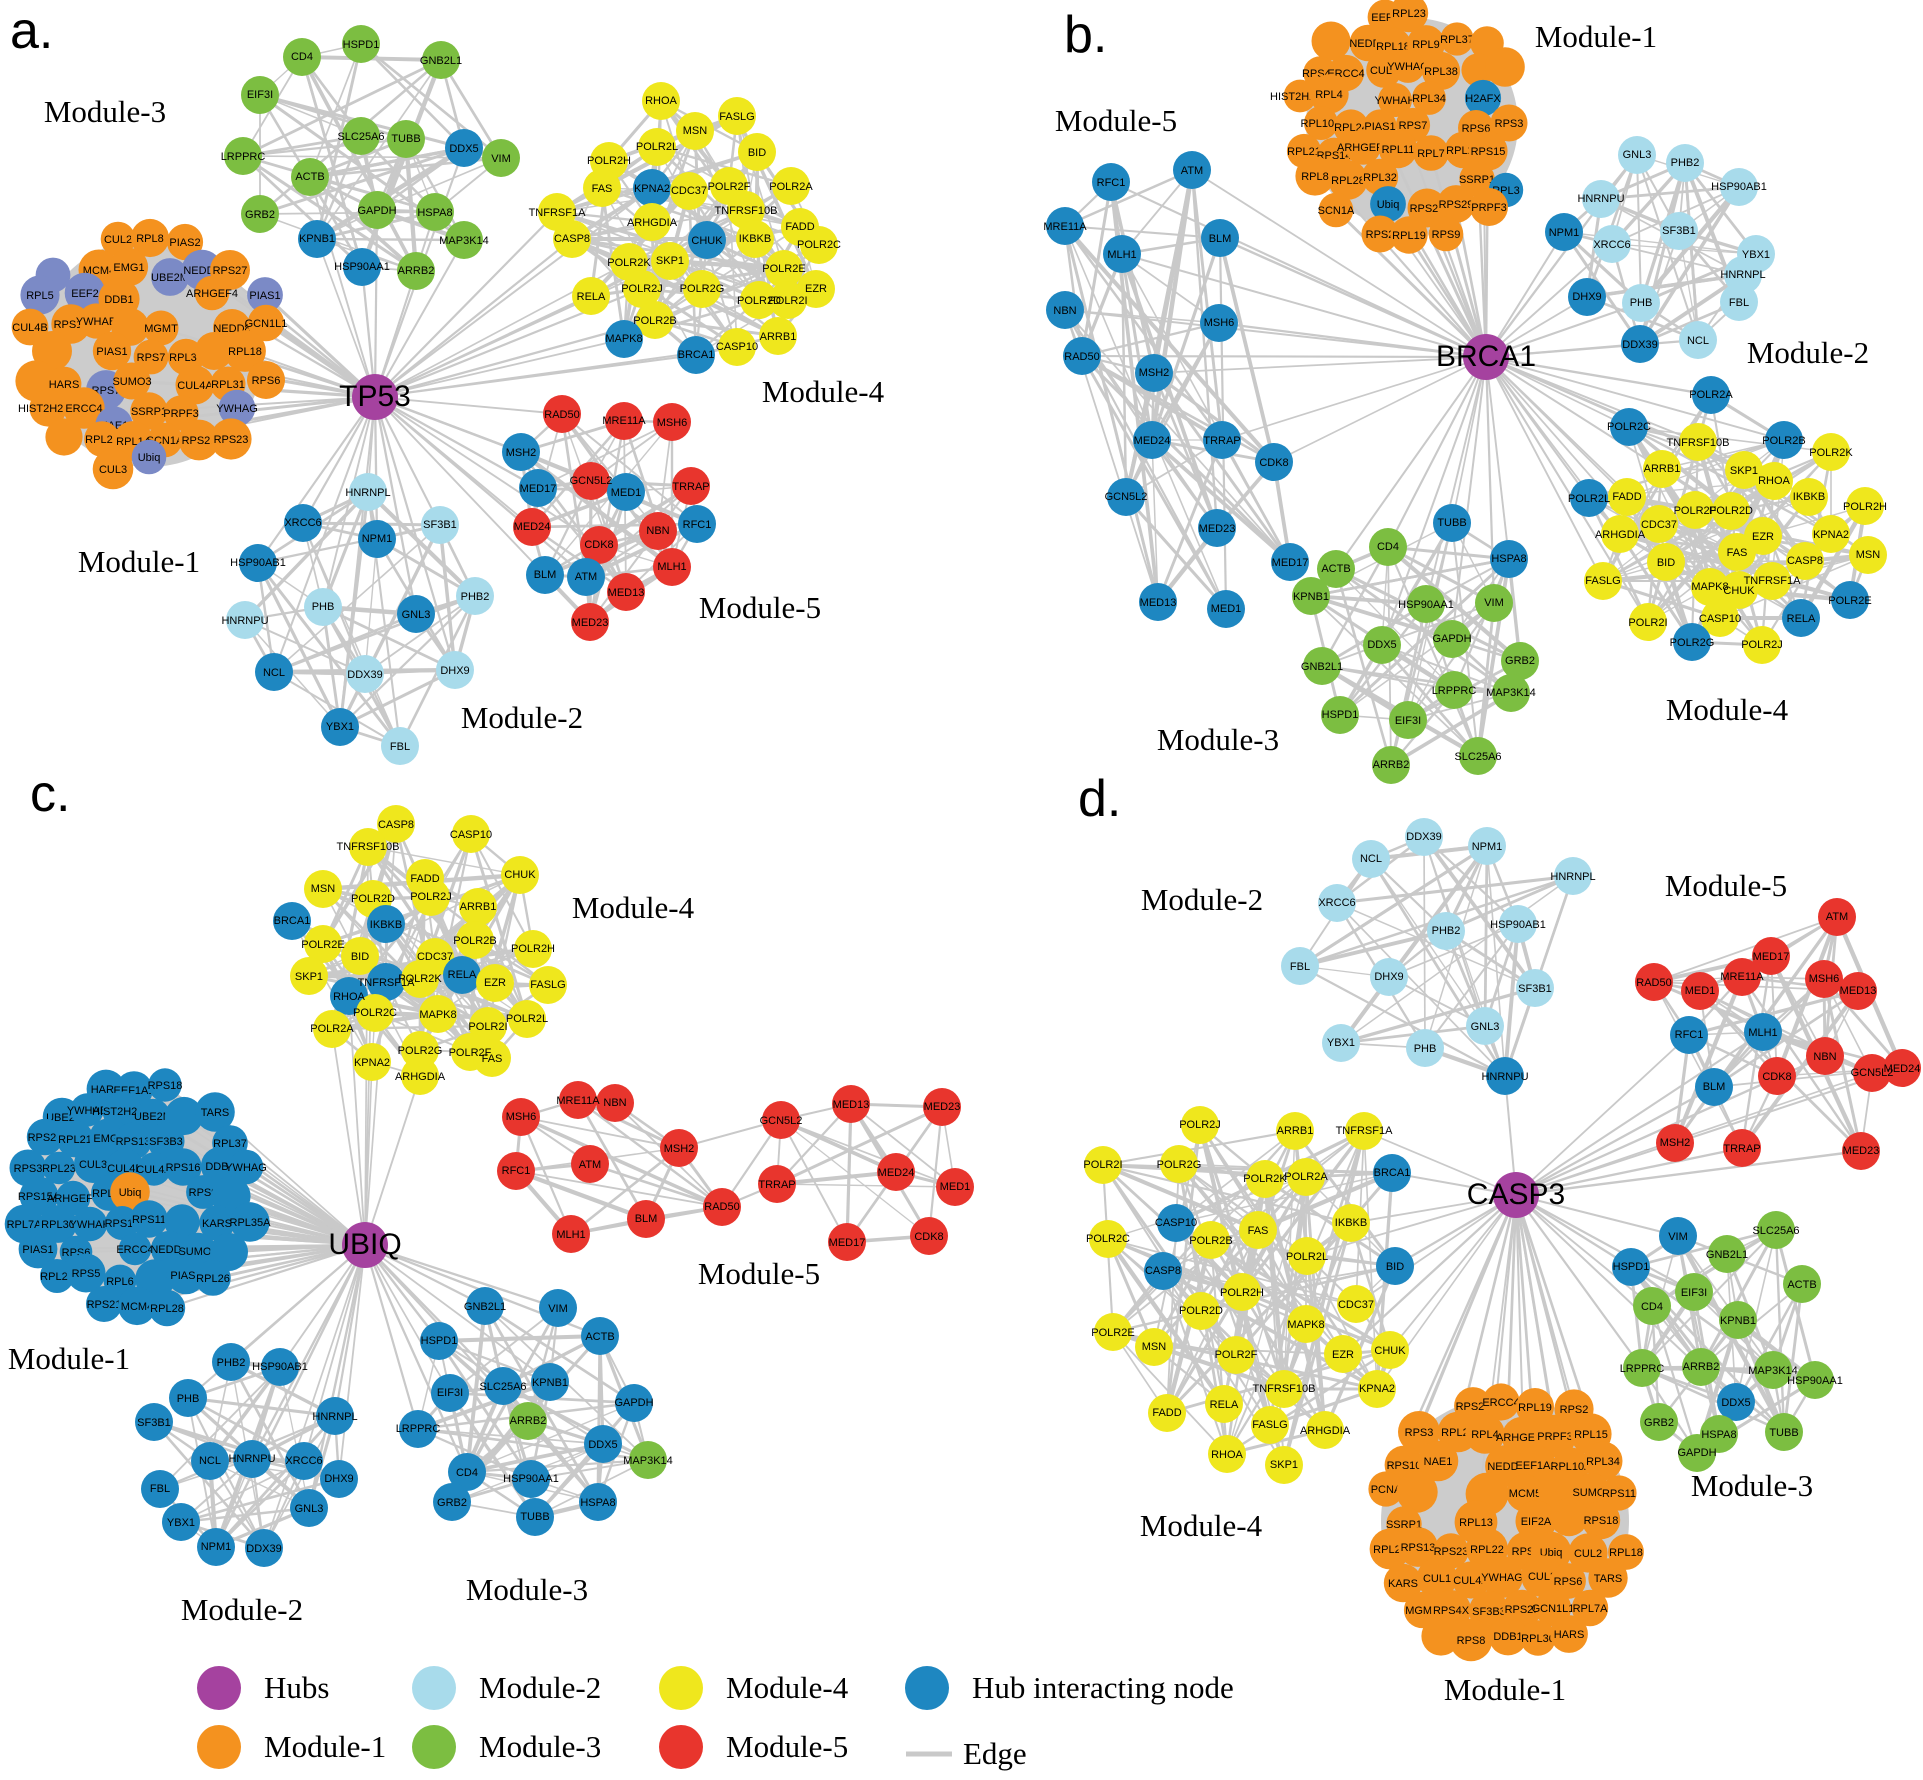 Image resolution: width=1923 pixels, height=1780 pixels. I want to click on svg-text: BLM, so click(1220, 239).